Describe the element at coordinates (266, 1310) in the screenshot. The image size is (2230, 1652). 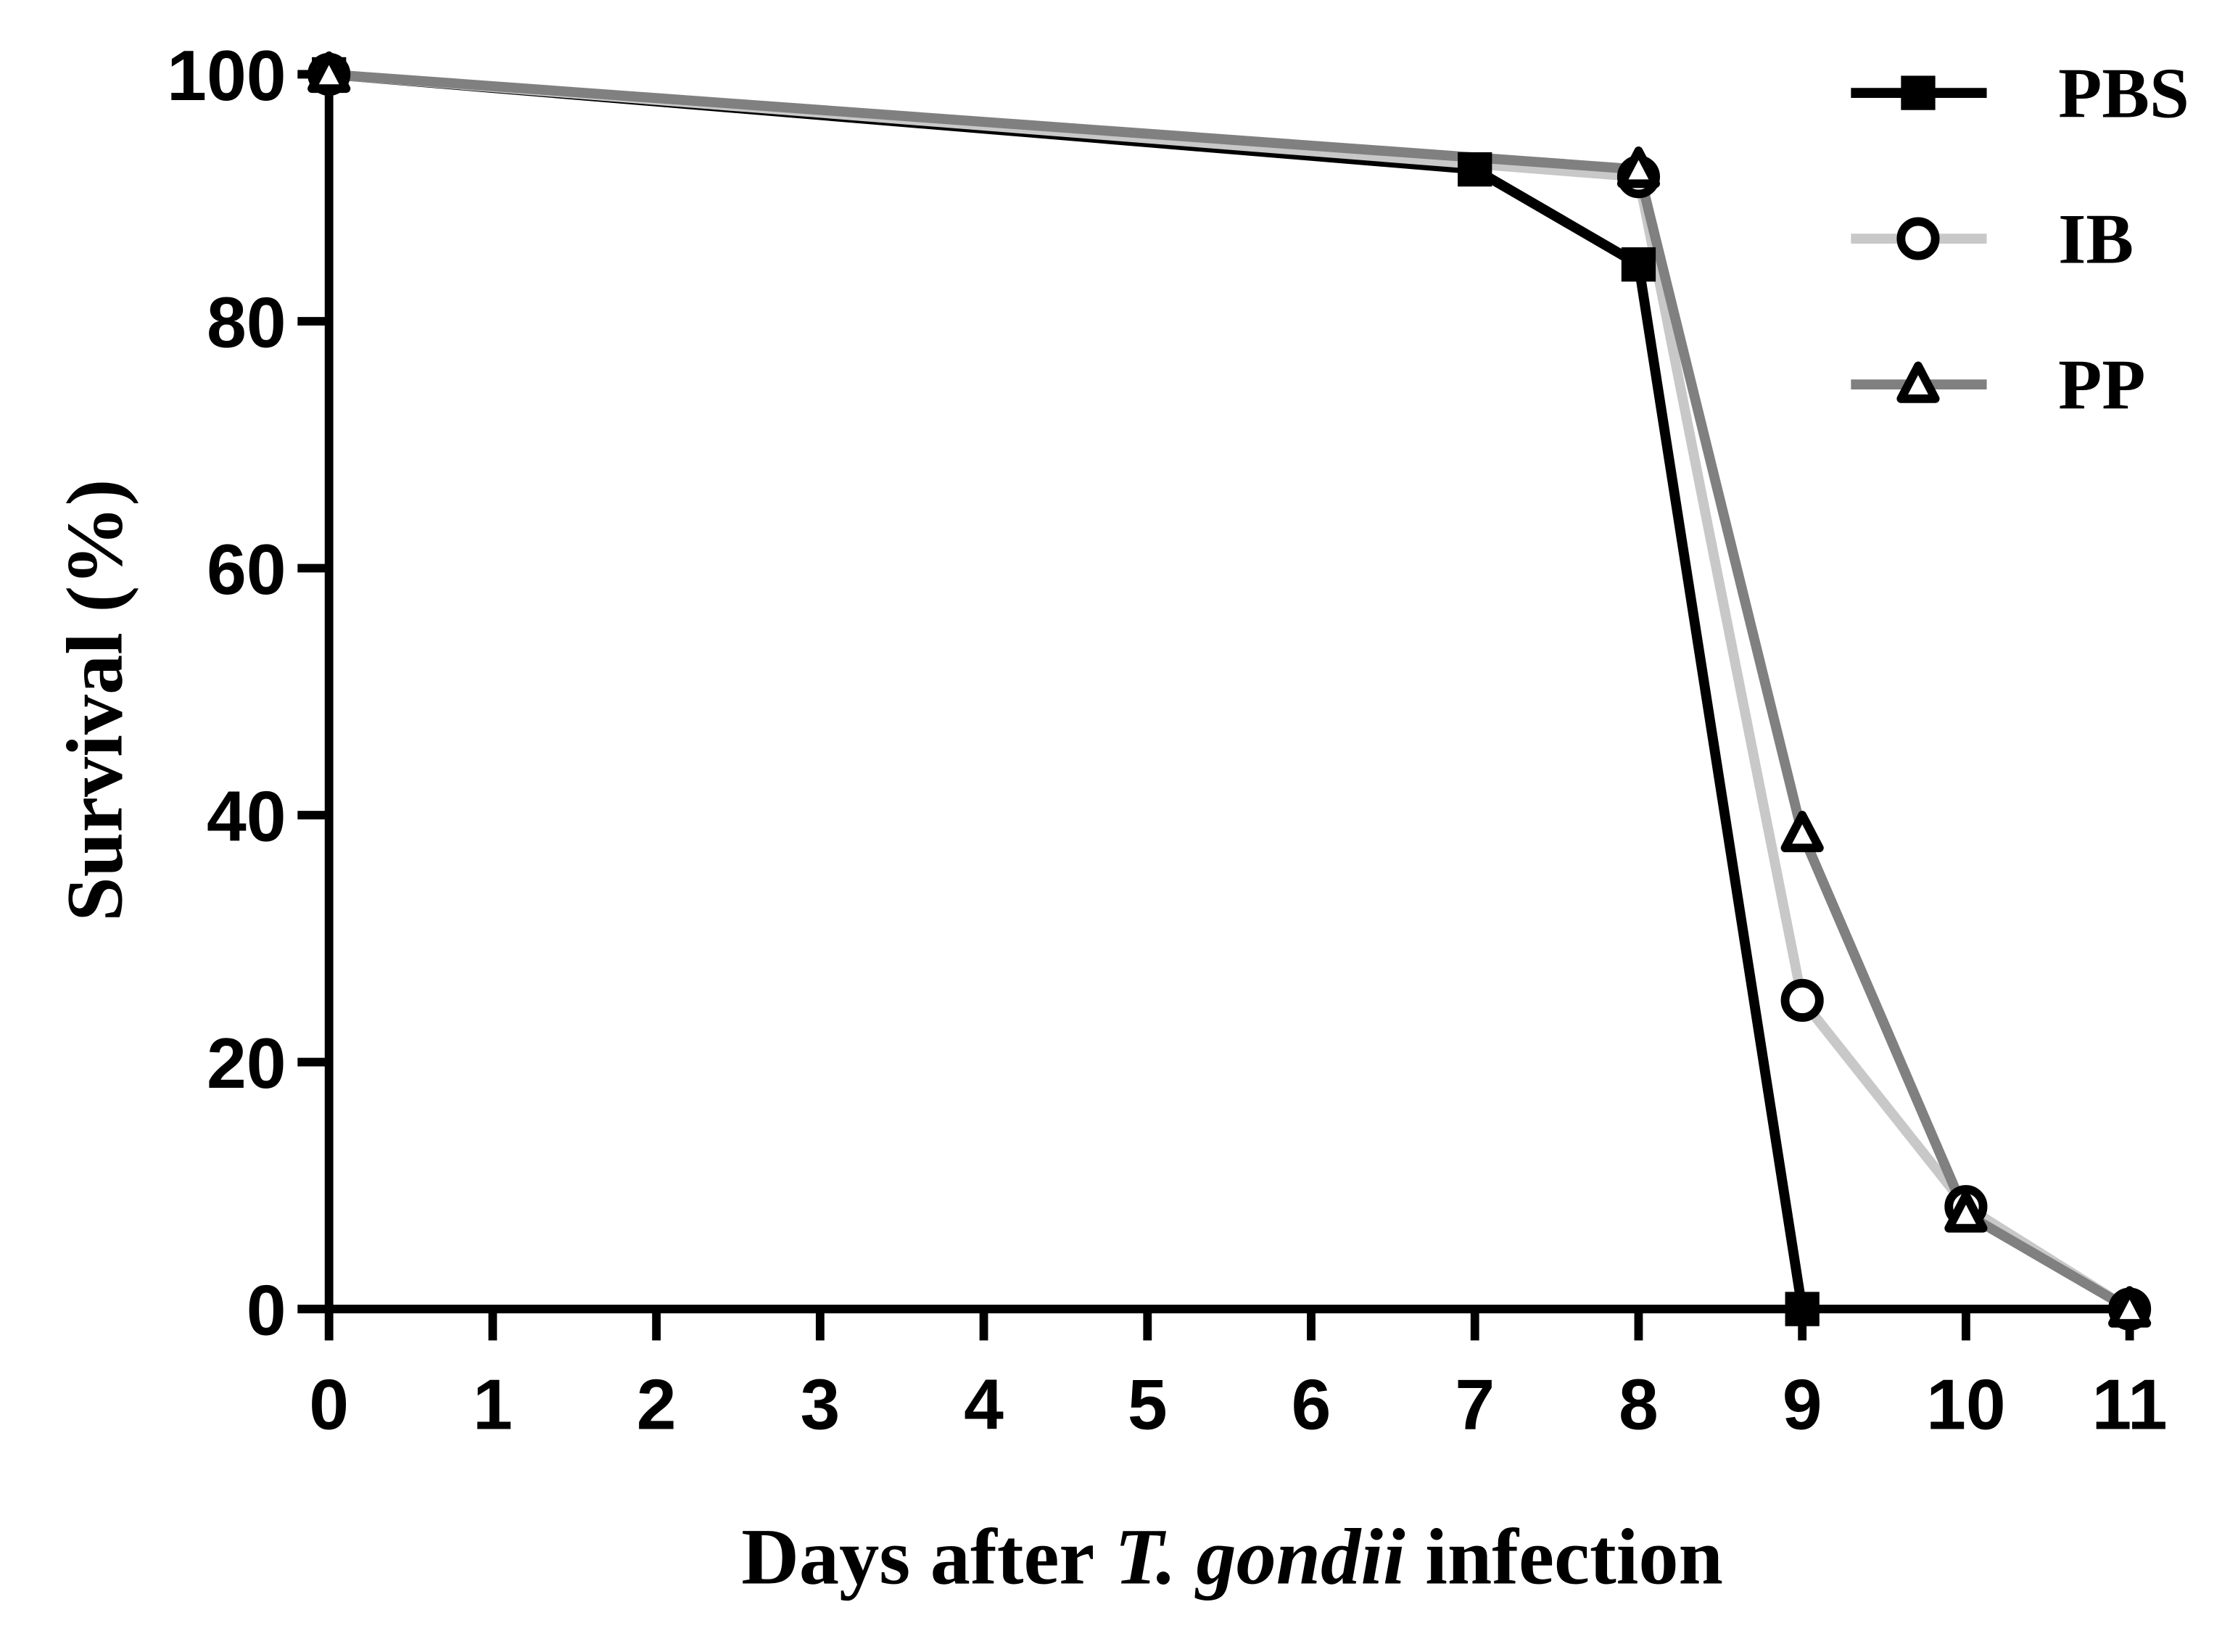
I see `y-tick-label: 0` at that location.